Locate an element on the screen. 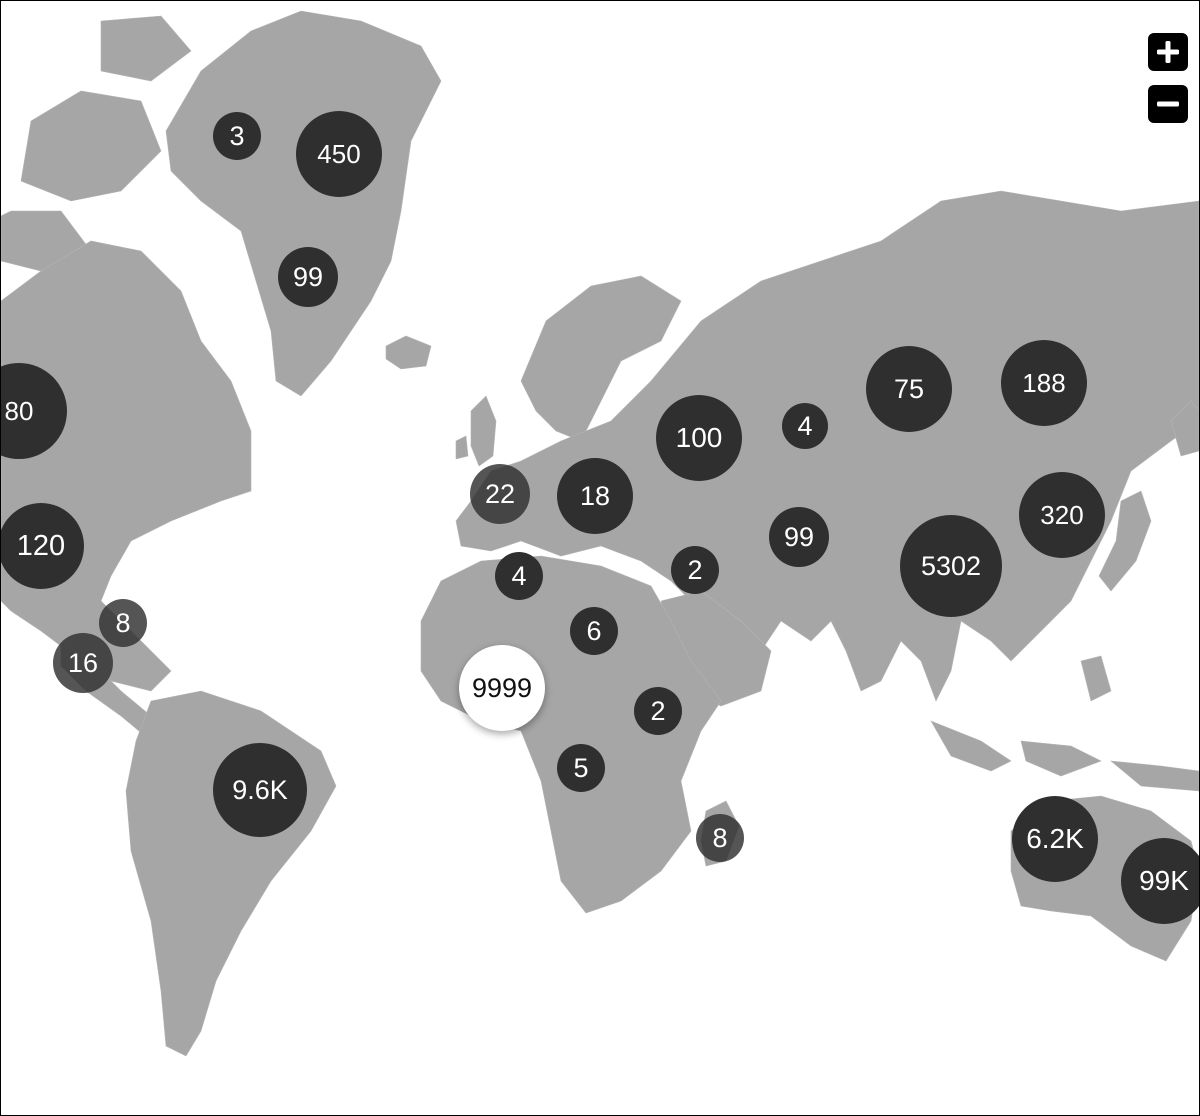 The image size is (1200, 1116). arctic-islands-shape is located at coordinates (96, 143).